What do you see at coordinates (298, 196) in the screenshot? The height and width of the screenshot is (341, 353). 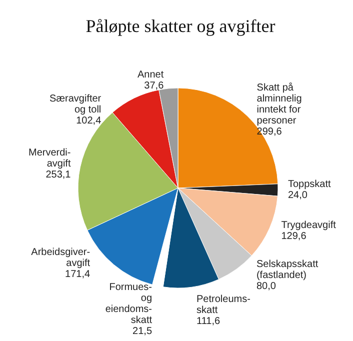 I see `data-label: 24,0` at bounding box center [298, 196].